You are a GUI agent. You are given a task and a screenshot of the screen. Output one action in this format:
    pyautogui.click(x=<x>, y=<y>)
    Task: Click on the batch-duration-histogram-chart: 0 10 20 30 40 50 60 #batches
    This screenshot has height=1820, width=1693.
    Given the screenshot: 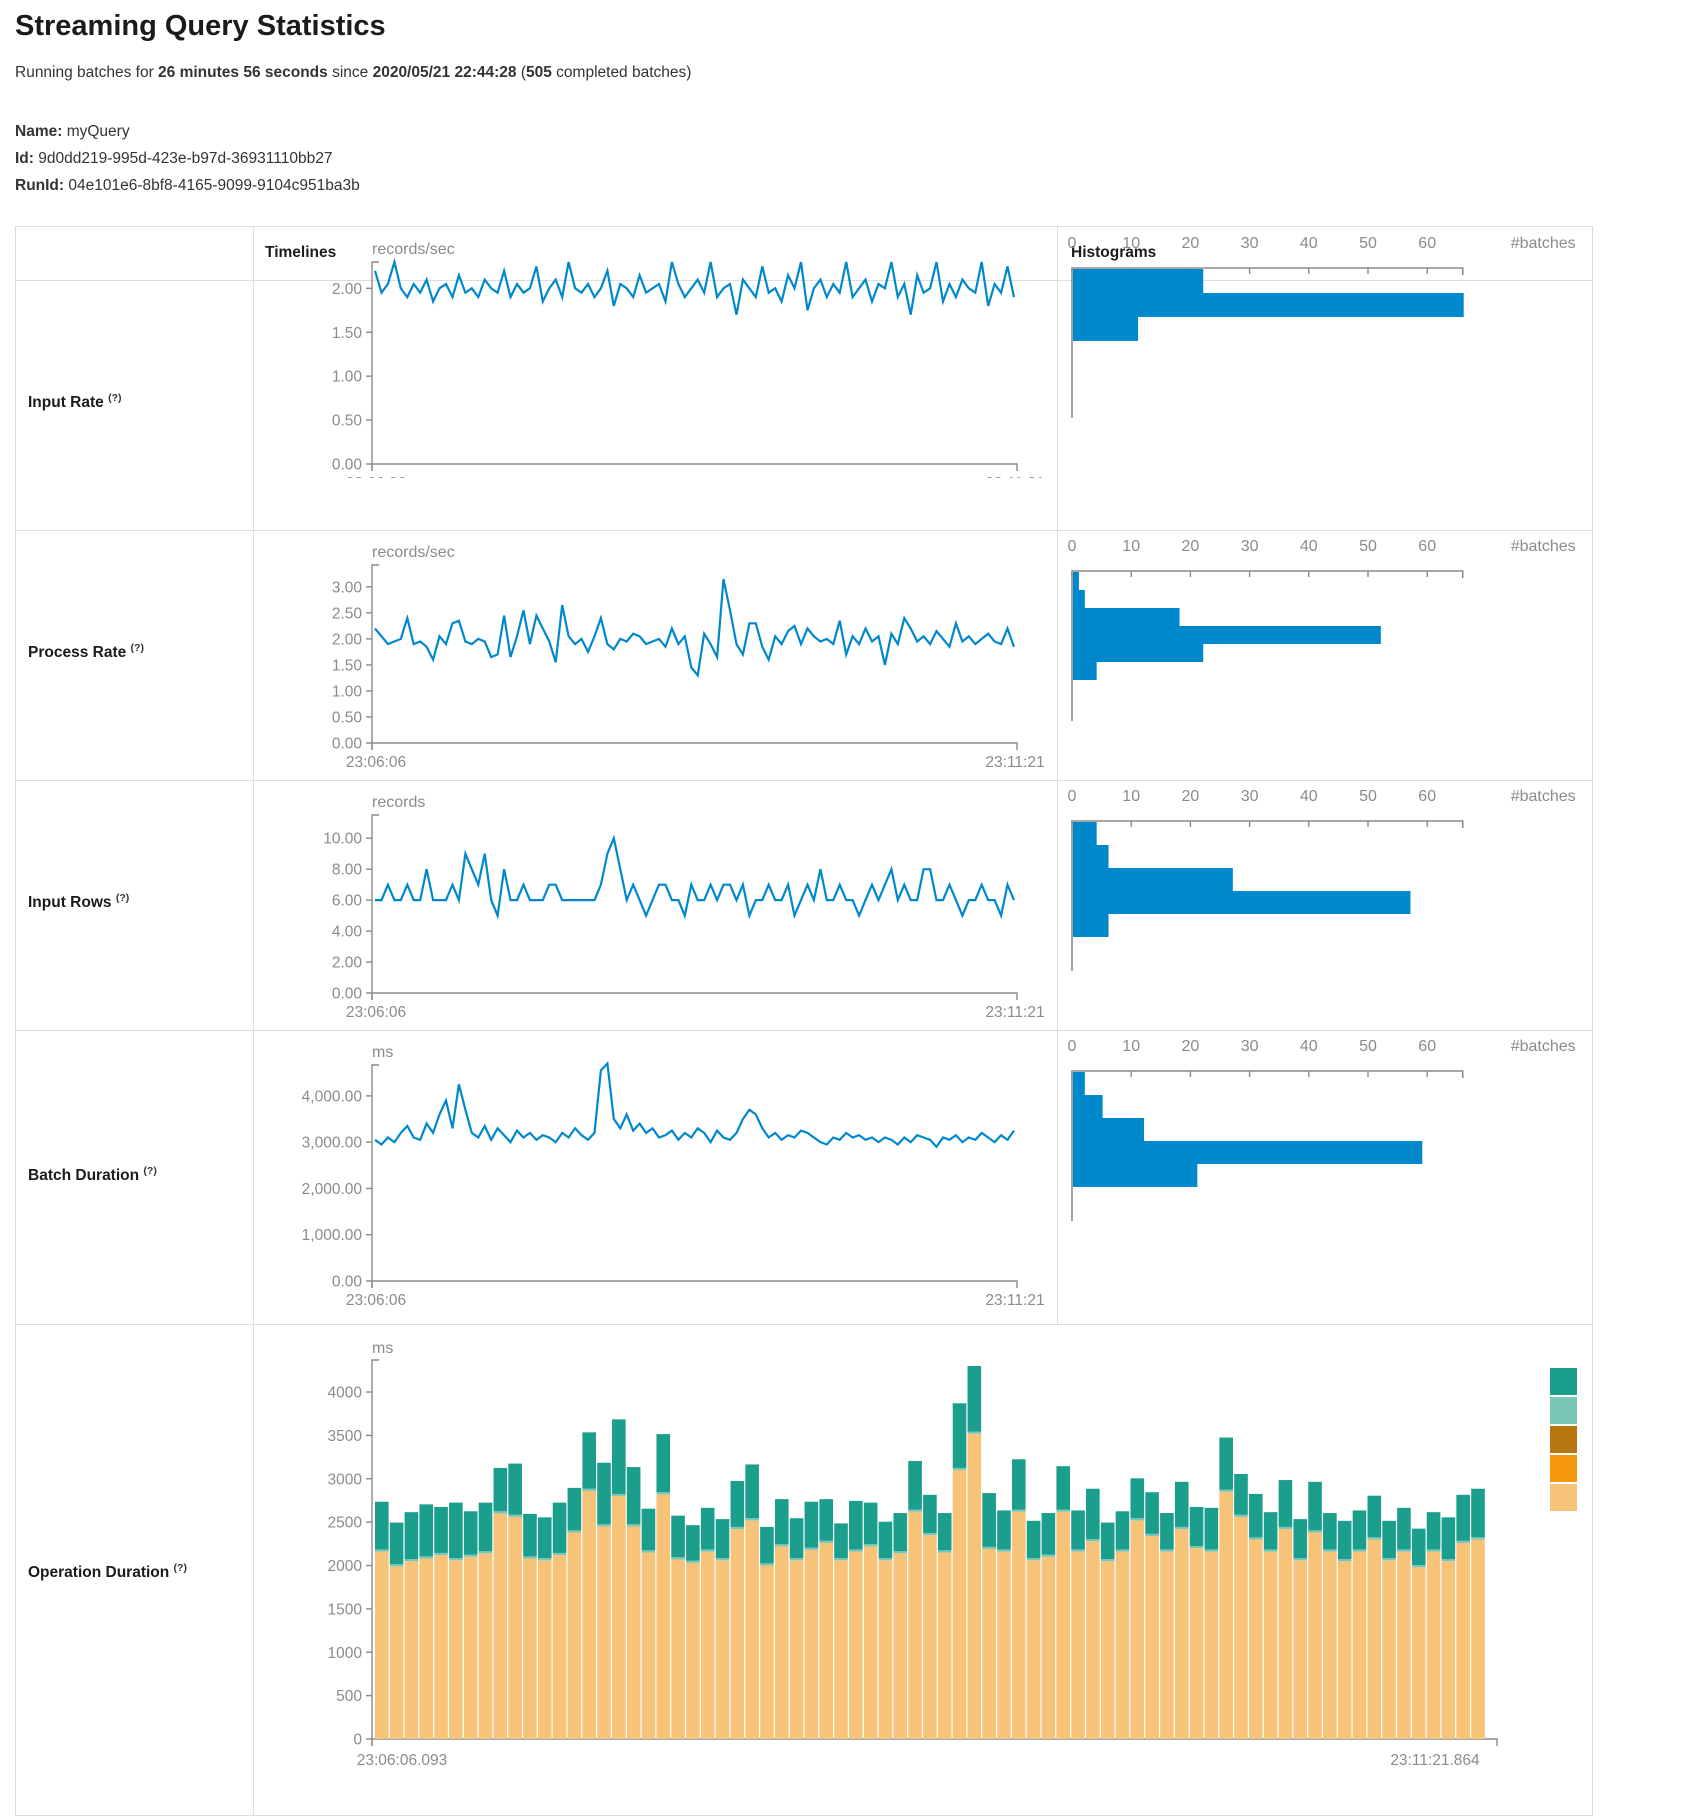 What is the action you would take?
    pyautogui.click(x=1322, y=1129)
    